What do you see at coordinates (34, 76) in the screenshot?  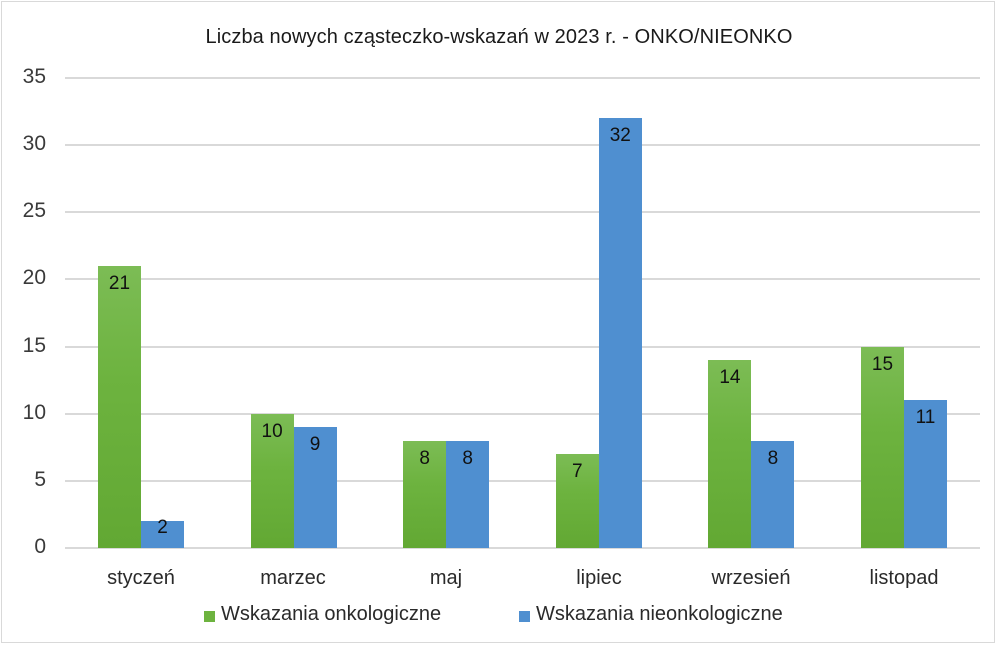 I see `y-tick: 35` at bounding box center [34, 76].